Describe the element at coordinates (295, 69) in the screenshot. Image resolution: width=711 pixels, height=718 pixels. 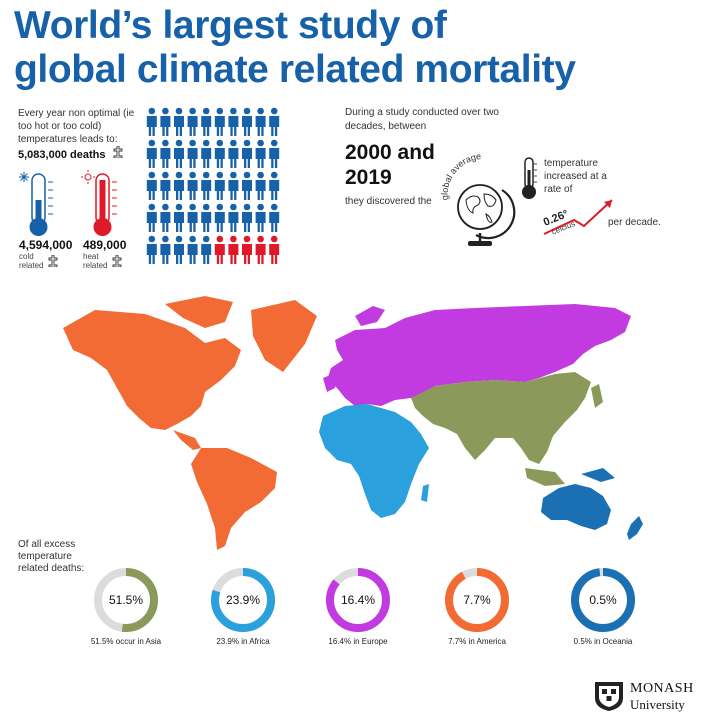
I see `title-line-2: global climate related mortality` at that location.